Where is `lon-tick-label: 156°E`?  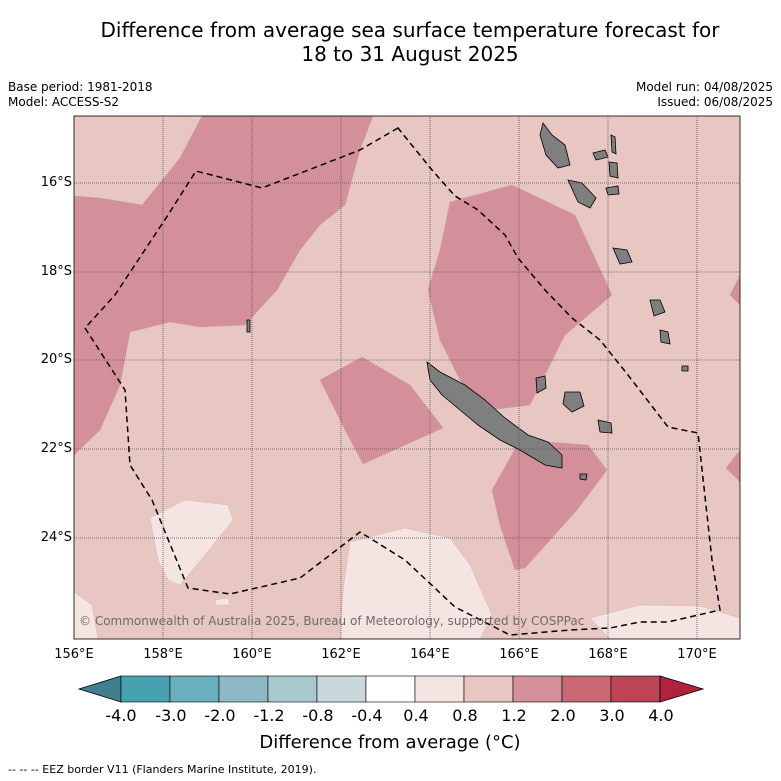
lon-tick-label: 156°E is located at coordinates (74, 654).